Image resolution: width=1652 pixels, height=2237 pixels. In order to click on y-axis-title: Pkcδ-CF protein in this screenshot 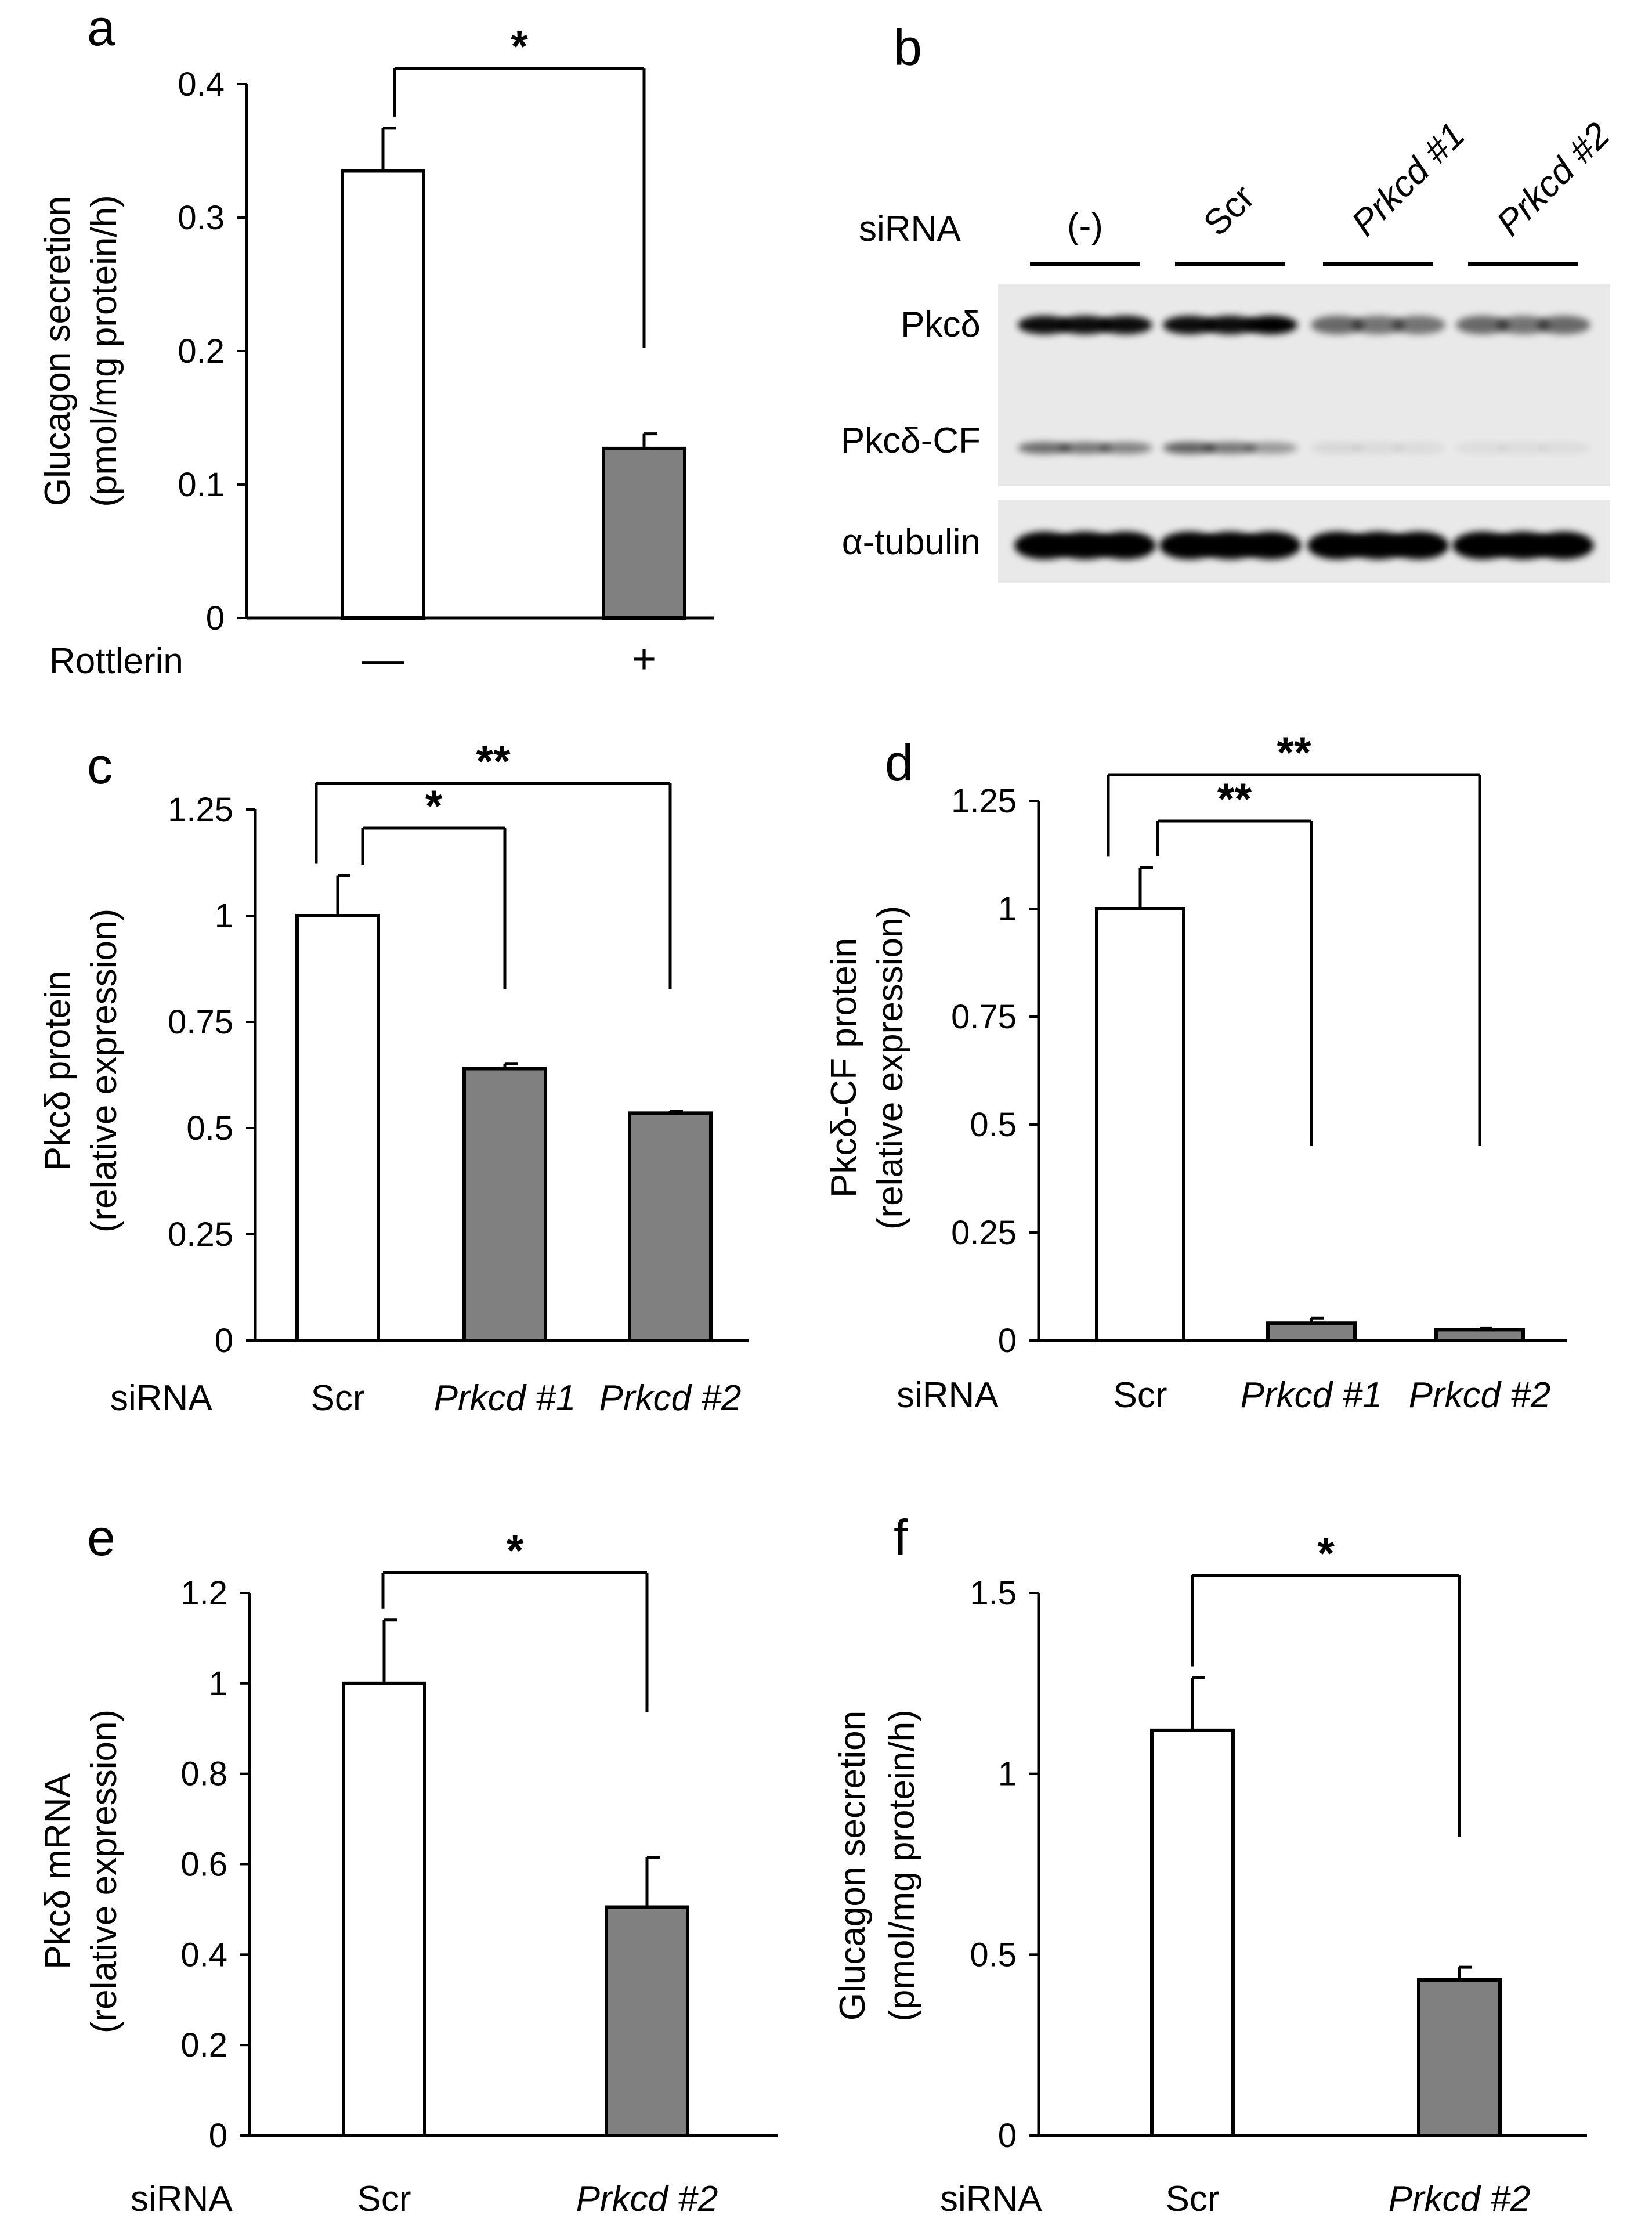, I will do `click(844, 1068)`.